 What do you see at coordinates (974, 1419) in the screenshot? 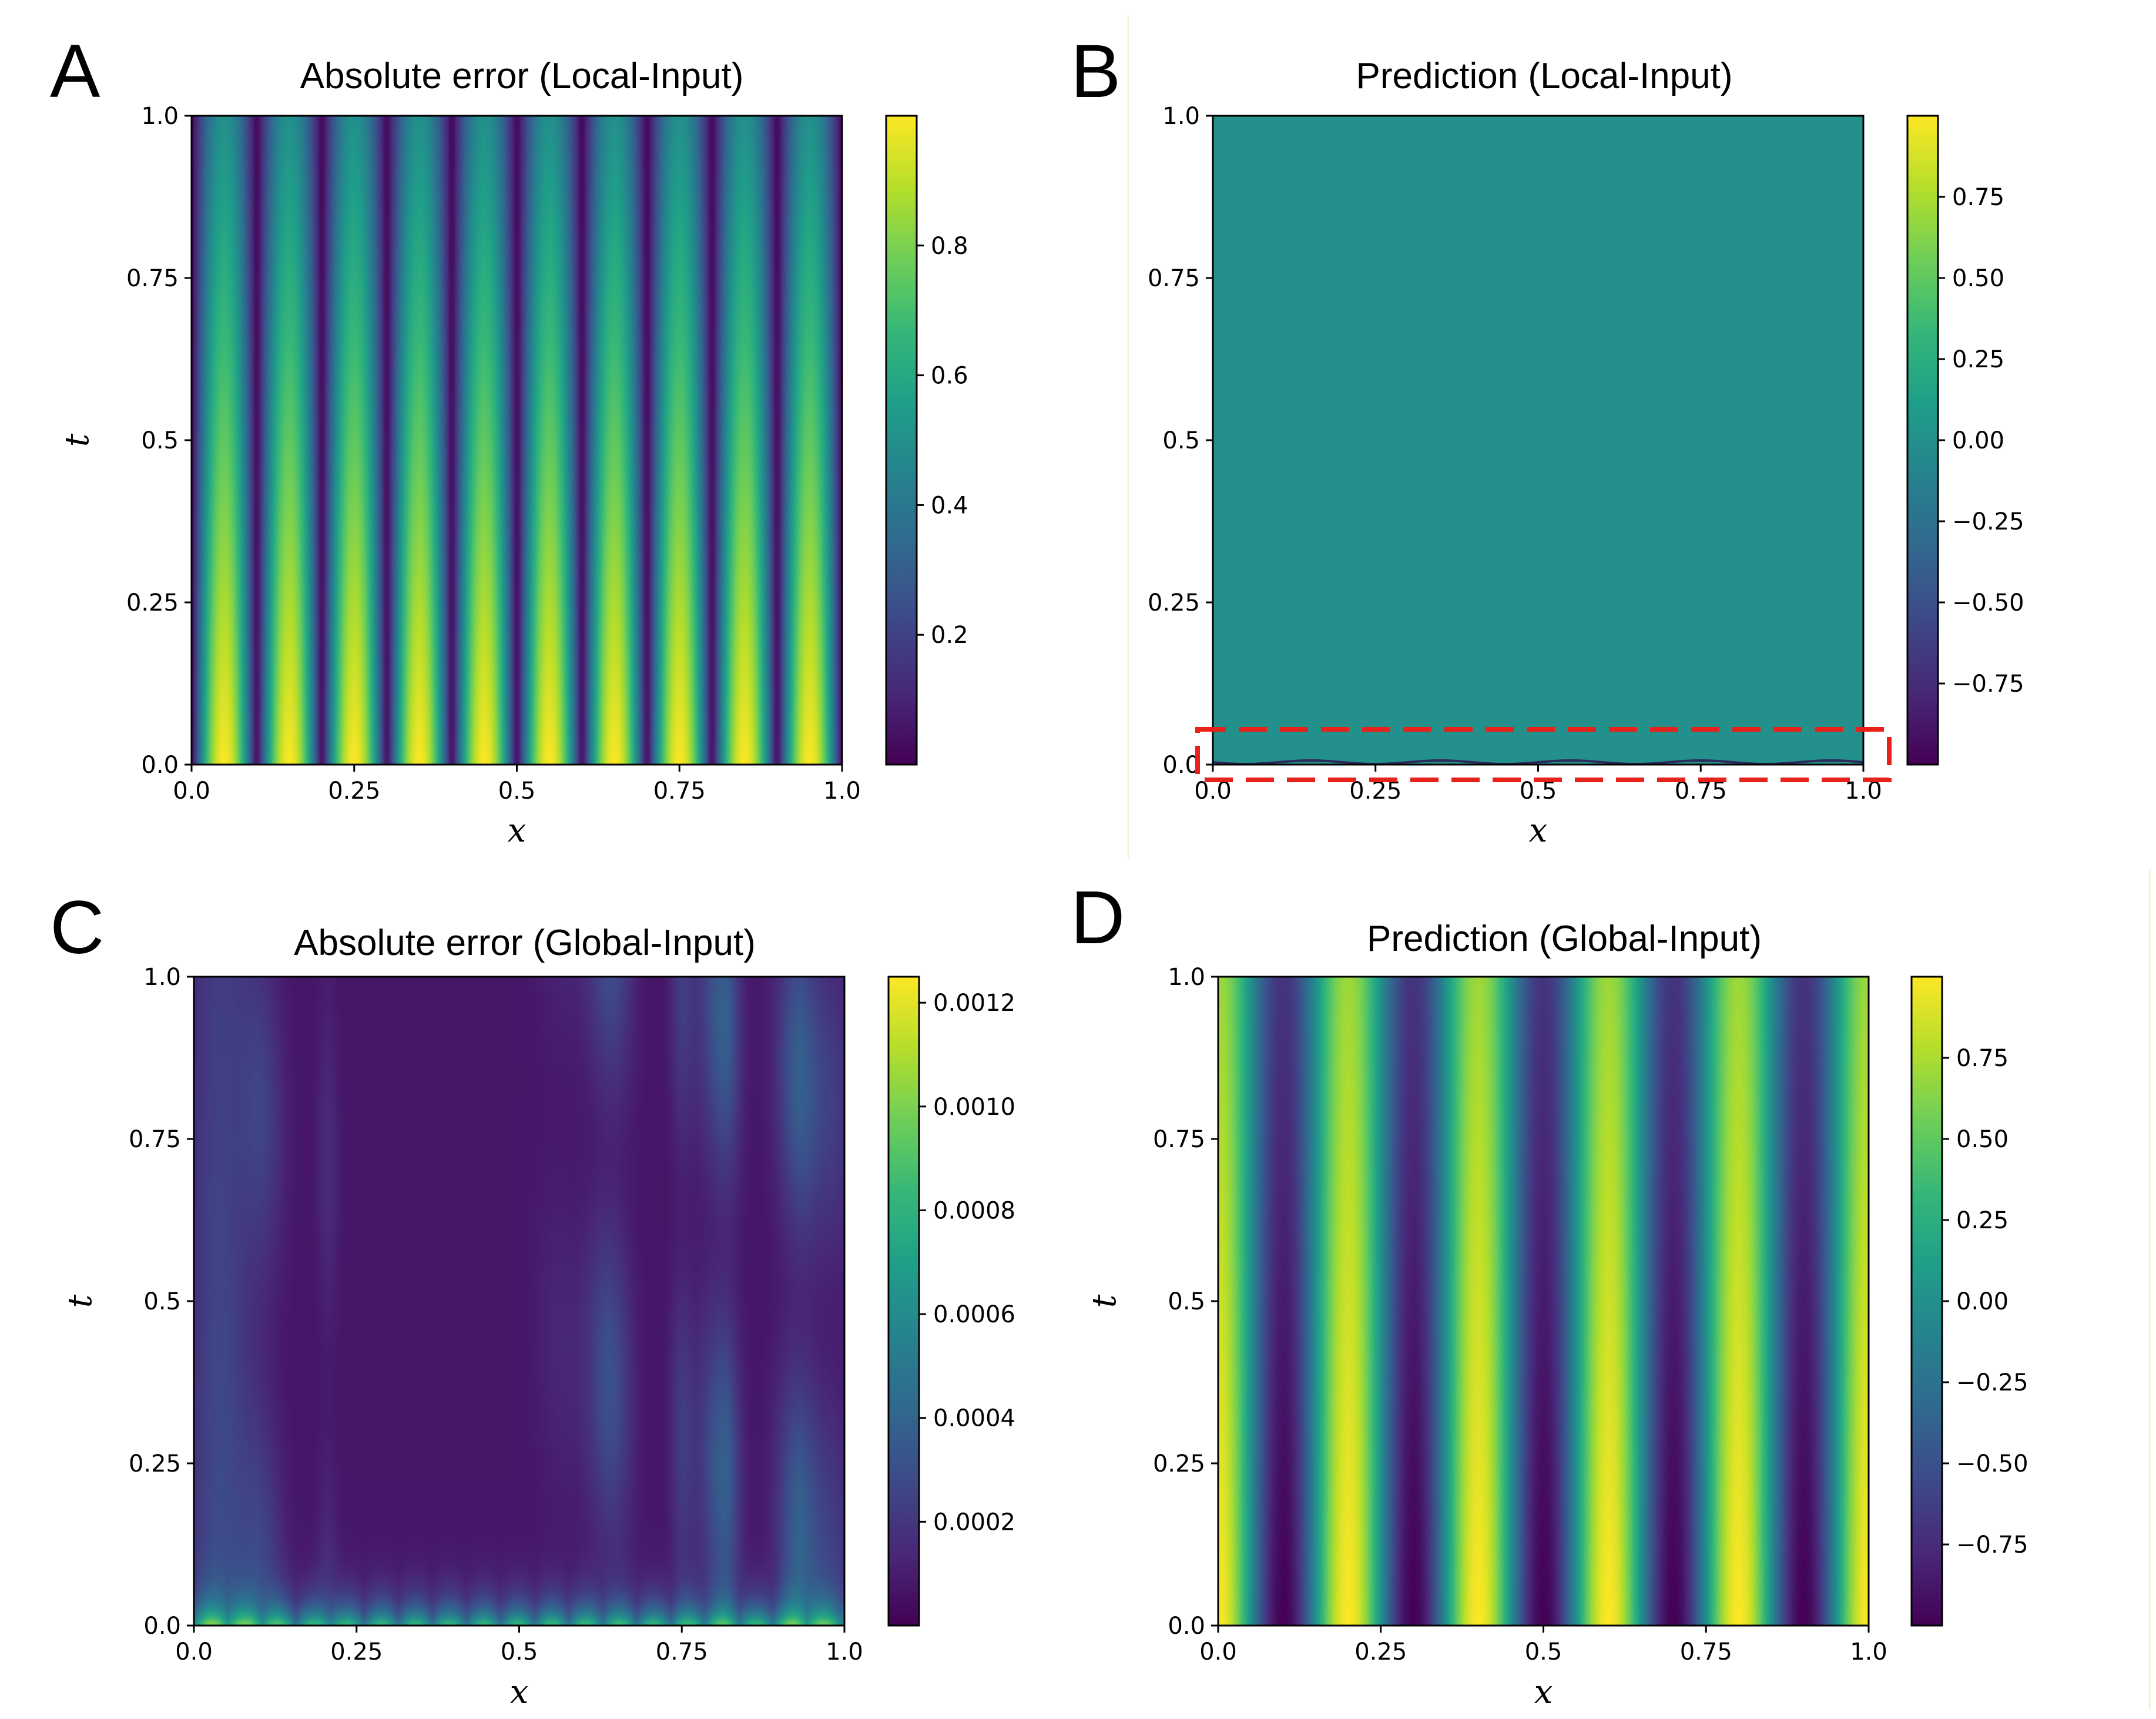
I see `colorbar-tick-label: 0.0004` at bounding box center [974, 1419].